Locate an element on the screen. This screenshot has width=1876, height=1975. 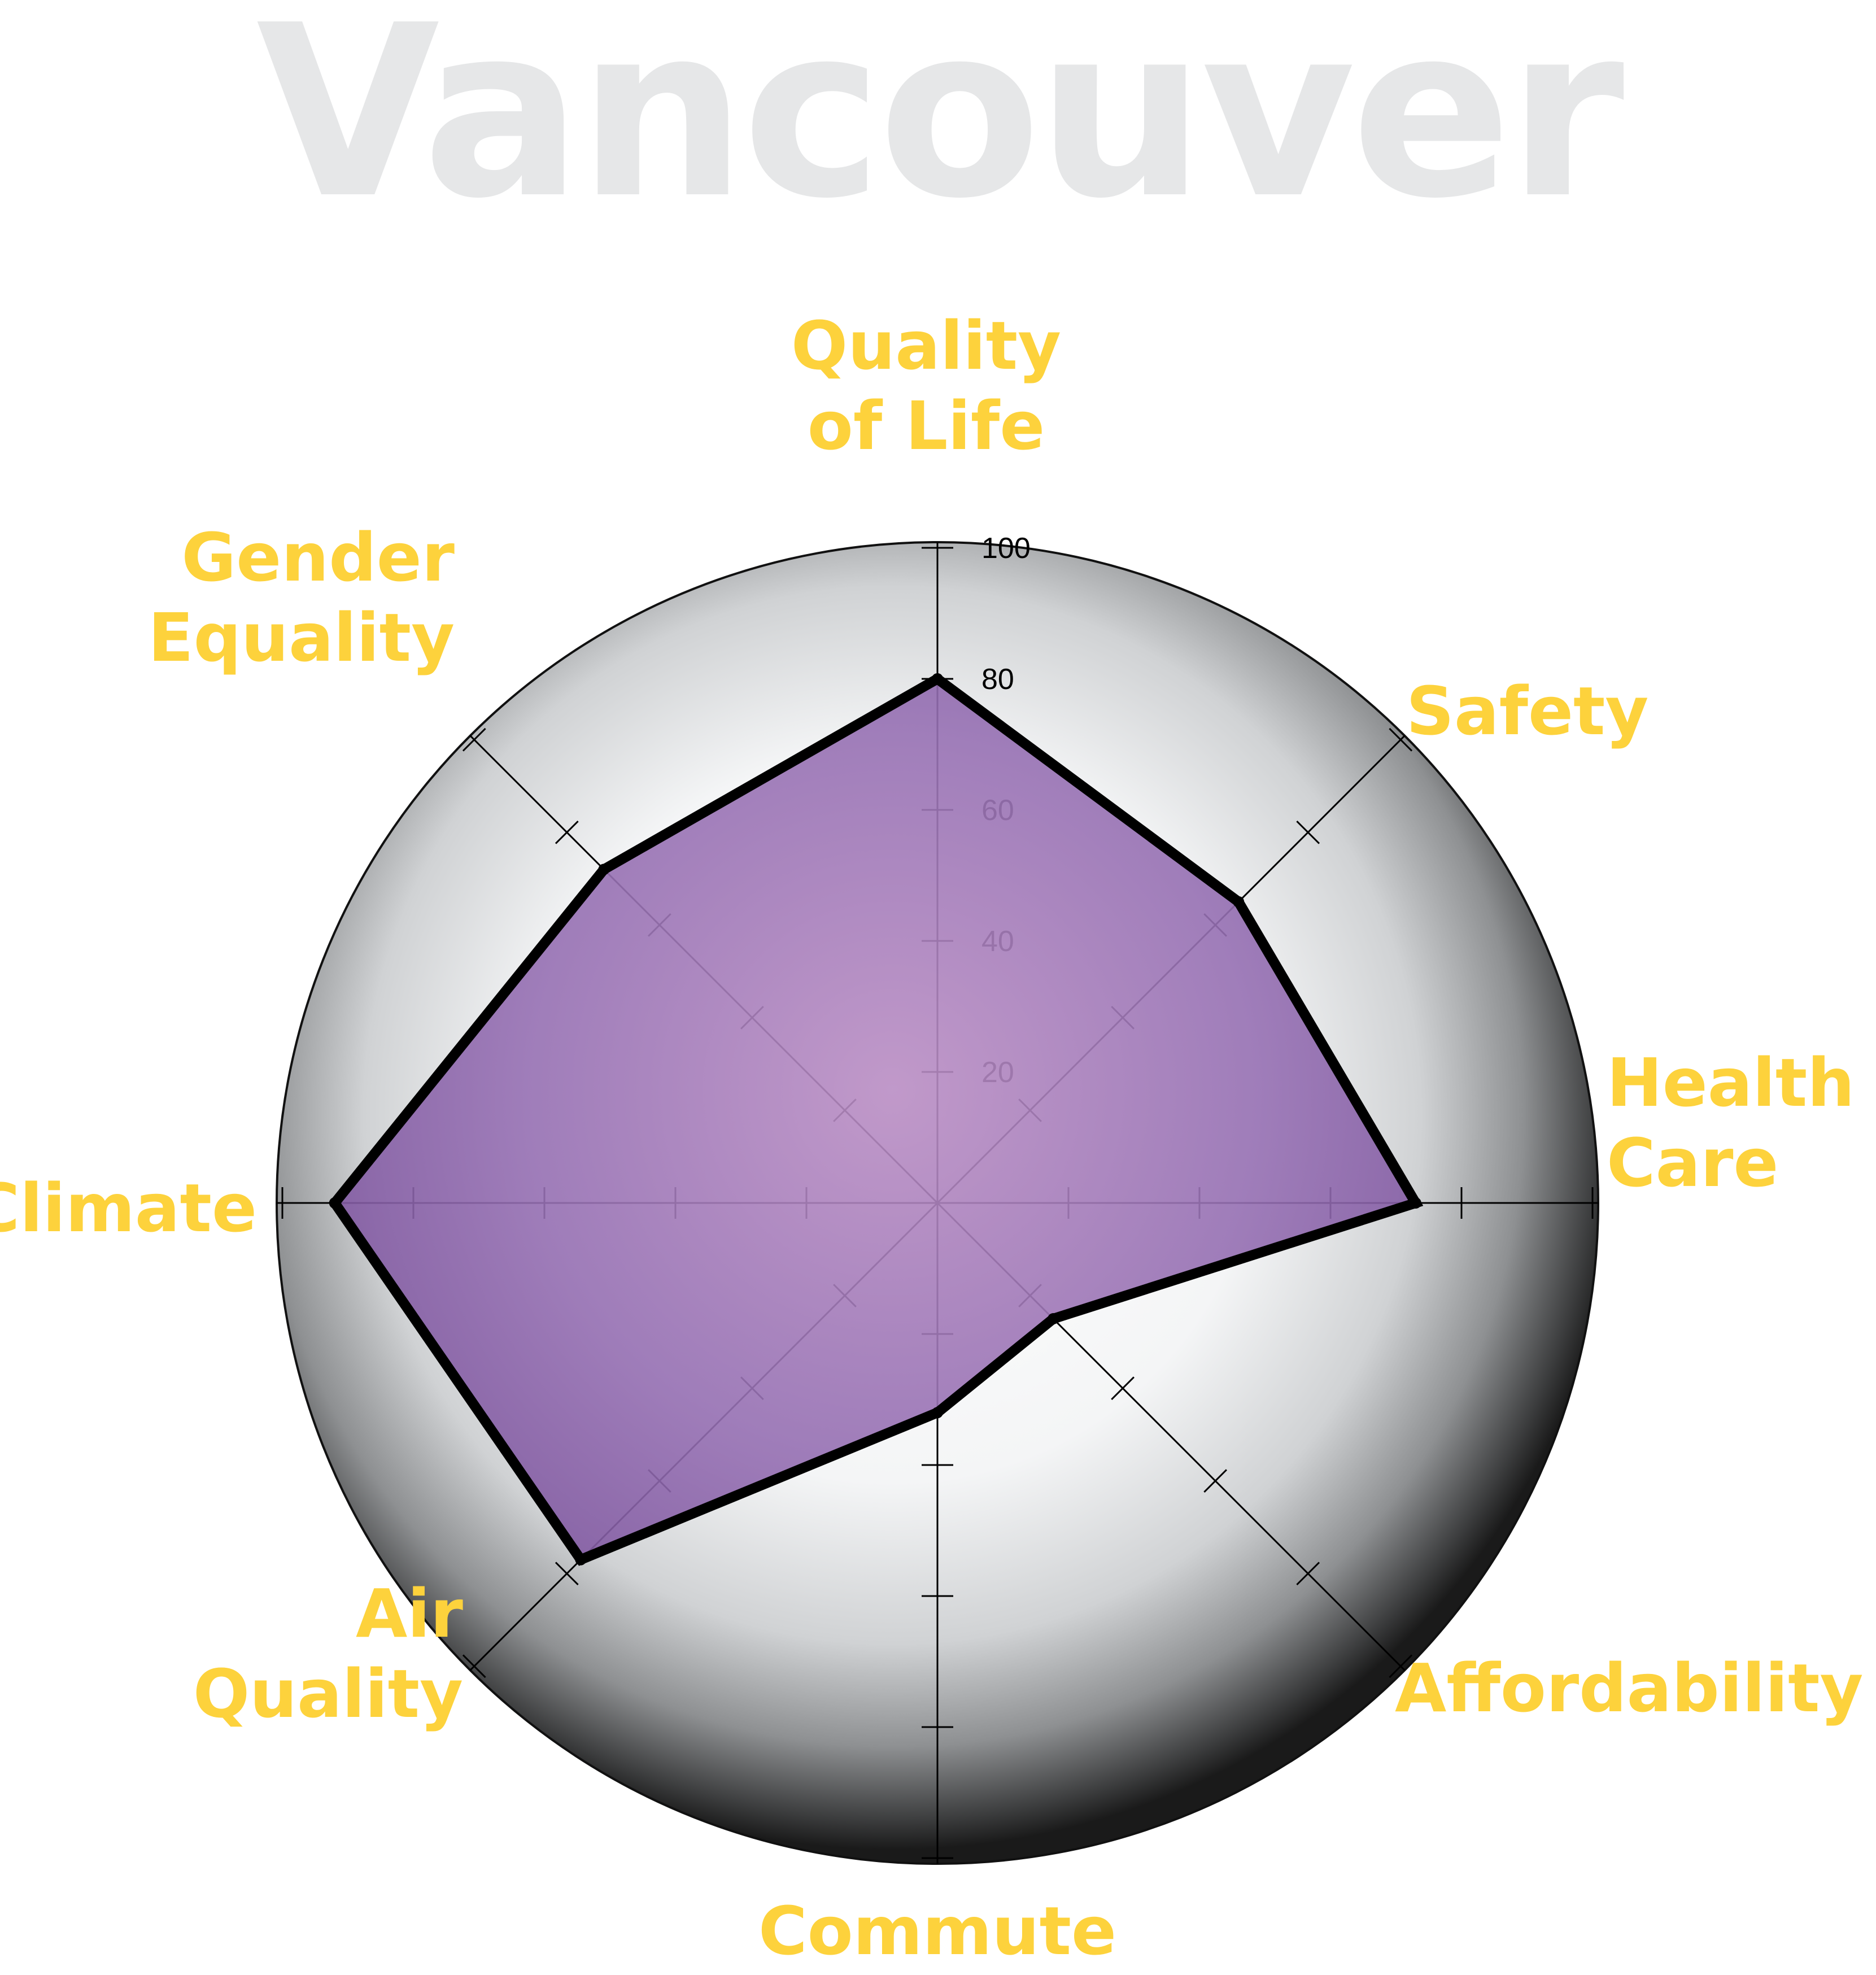
axis-label: of Life is located at coordinates (926, 426).